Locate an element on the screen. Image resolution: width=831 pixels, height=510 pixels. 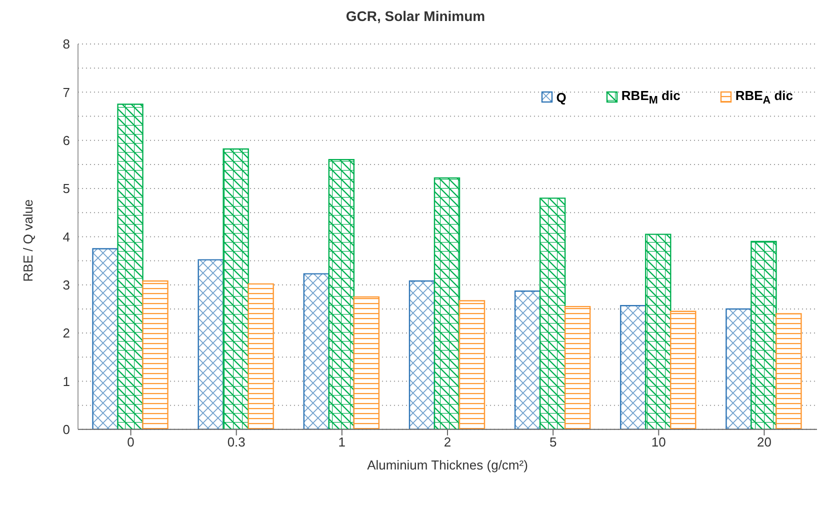
y-tick-label: 5 is located at coordinates (66, 188).